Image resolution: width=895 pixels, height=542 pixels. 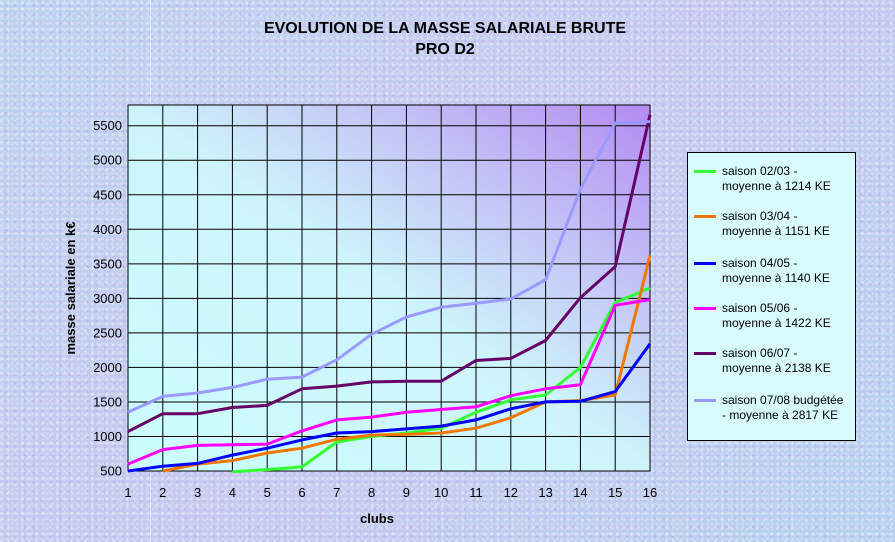 I want to click on legend-item-3: saison 04/05 - moyenne à 1140 KE, so click(x=774, y=274).